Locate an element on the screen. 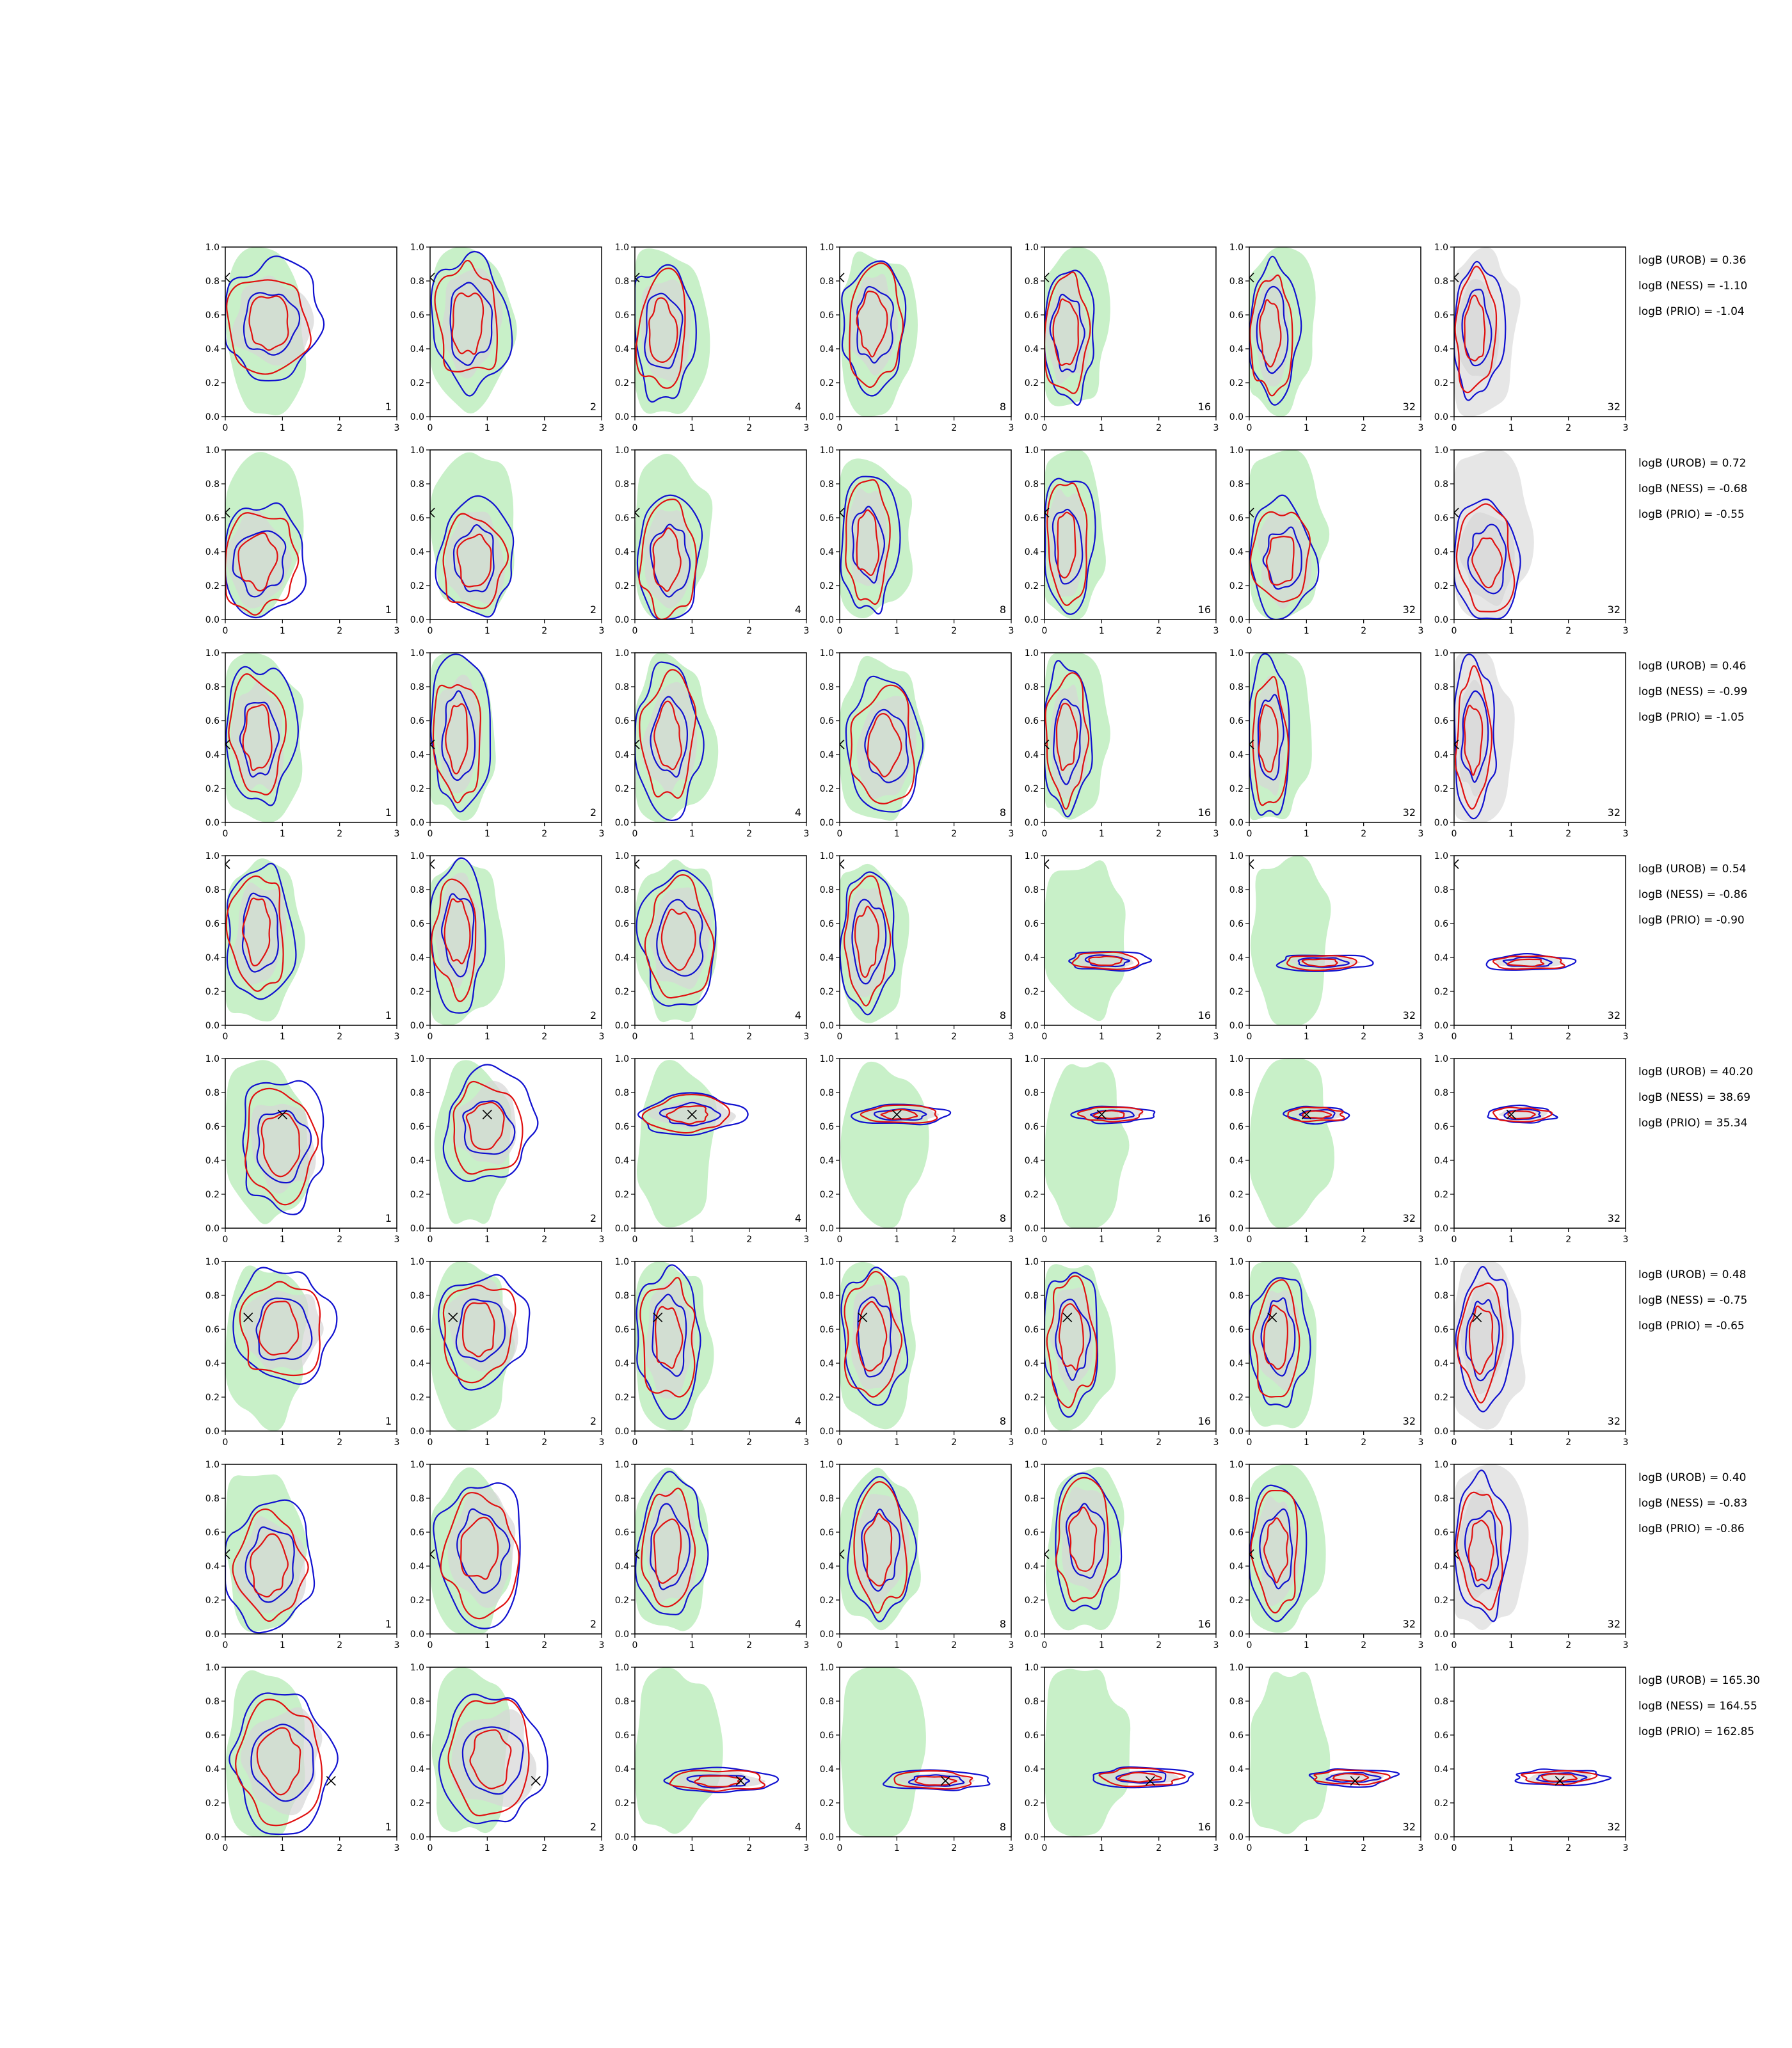 Image resolution: width=1792 pixels, height=2048 pixels. count-label: 32 is located at coordinates (1614, 1421).